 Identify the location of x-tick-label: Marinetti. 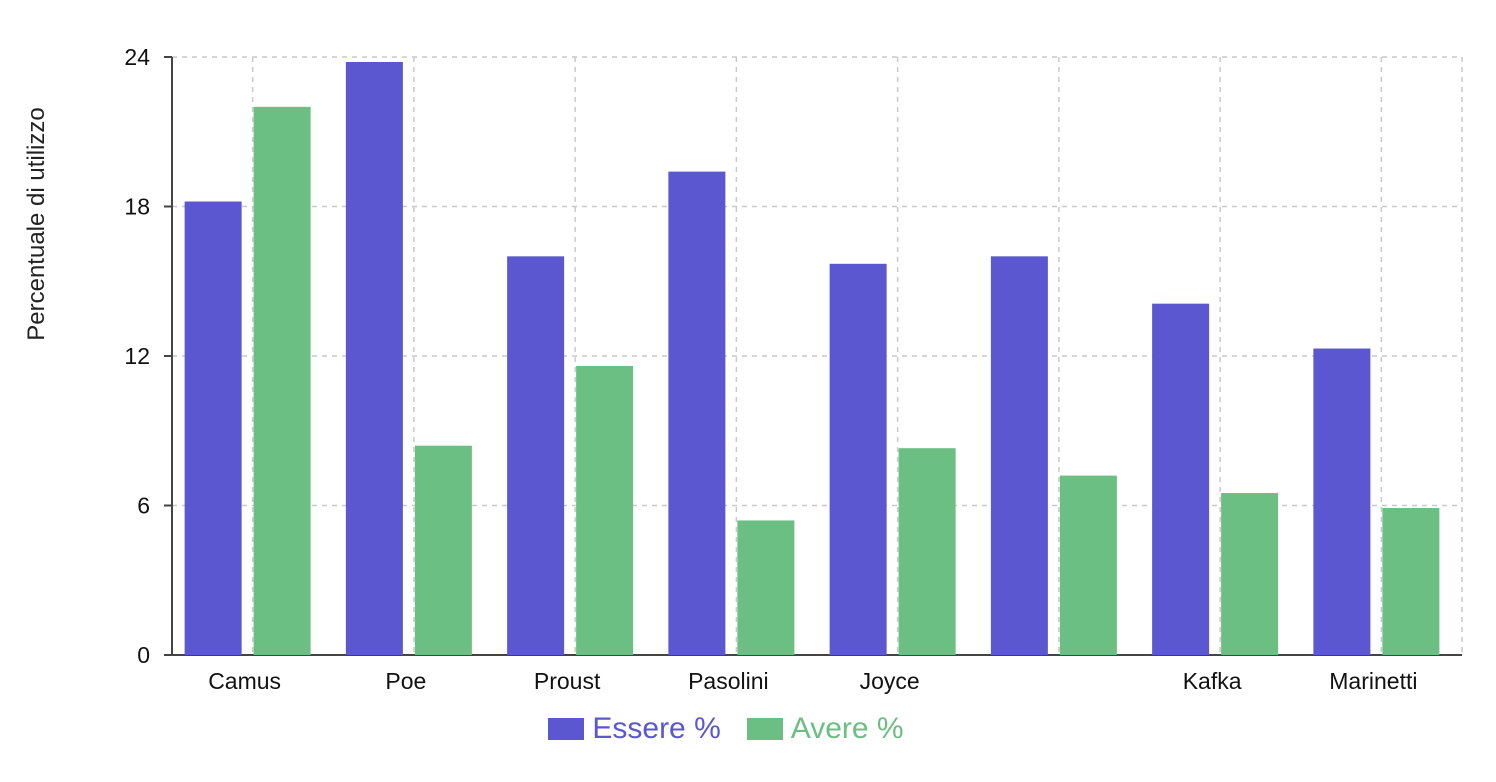
(1373, 681).